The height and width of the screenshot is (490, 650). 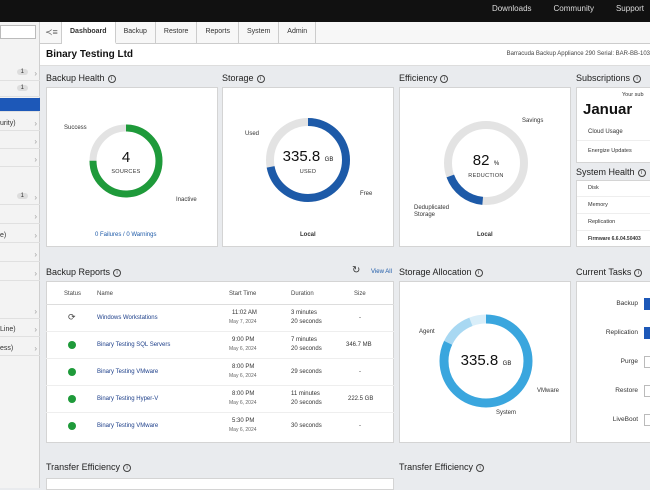 I want to click on sidebar-item: urity) ›, so click(x=20, y=124).